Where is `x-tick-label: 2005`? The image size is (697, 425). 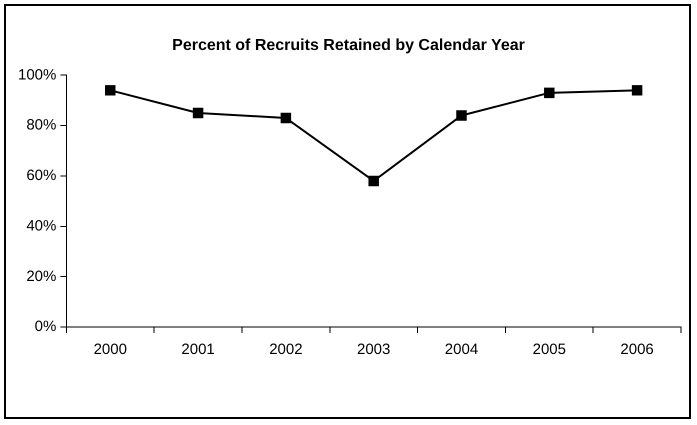
x-tick-label: 2005 is located at coordinates (549, 349).